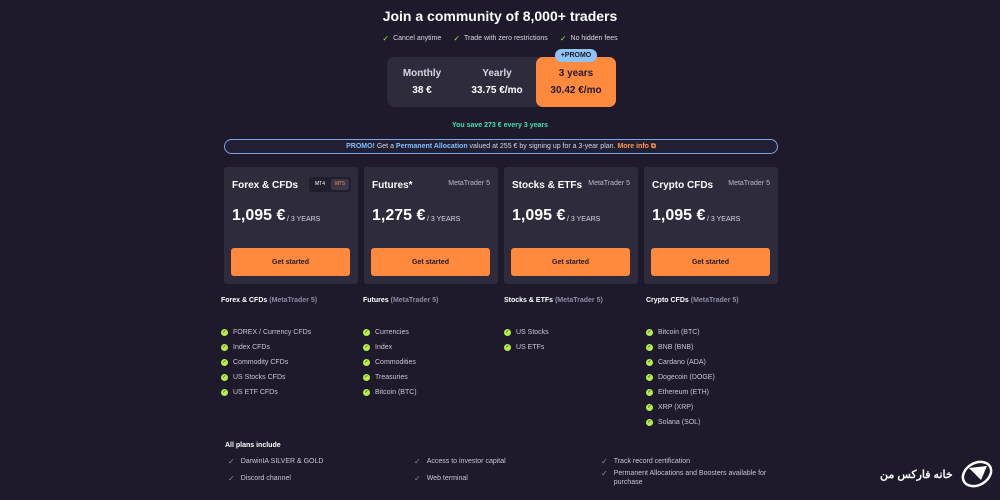  What do you see at coordinates (547, 185) in the screenshot?
I see `card-title: Stocks & ETFs` at bounding box center [547, 185].